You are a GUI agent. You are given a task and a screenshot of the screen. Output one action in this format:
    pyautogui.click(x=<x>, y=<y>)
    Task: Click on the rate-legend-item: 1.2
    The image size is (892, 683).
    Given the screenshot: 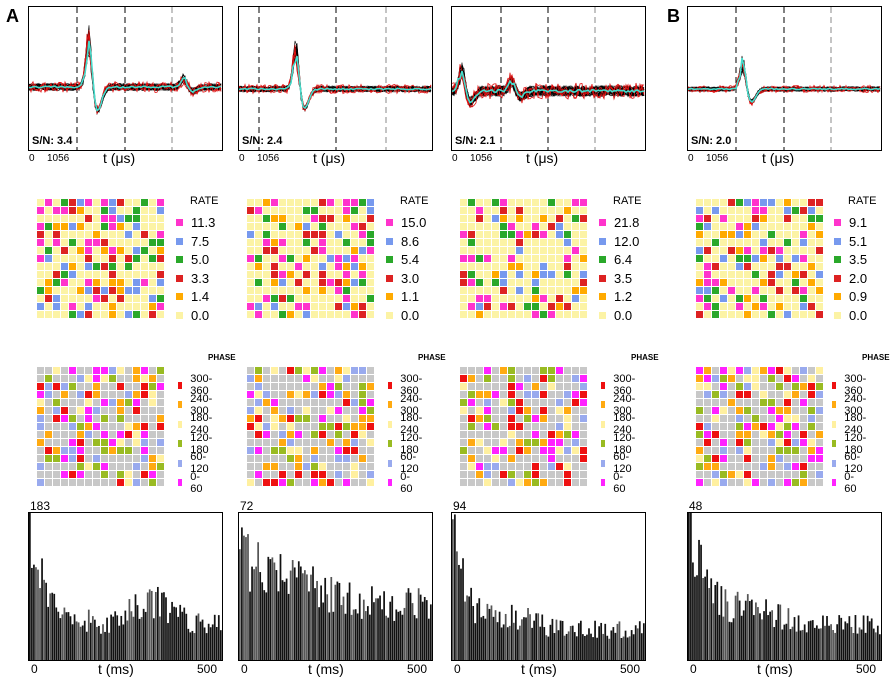 What is the action you would take?
    pyautogui.click(x=615, y=296)
    